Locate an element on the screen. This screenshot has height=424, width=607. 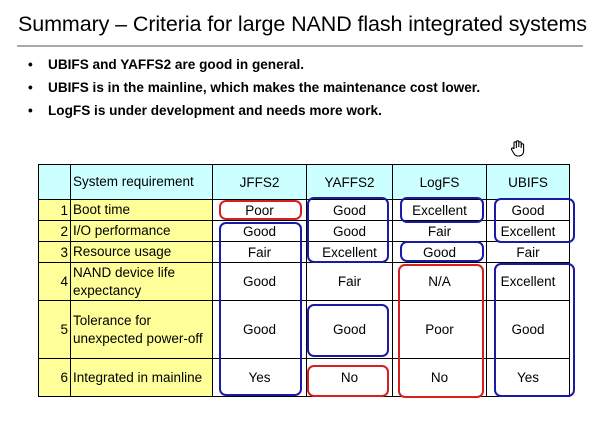
jffs2-cell: Yes is located at coordinates (259, 377).